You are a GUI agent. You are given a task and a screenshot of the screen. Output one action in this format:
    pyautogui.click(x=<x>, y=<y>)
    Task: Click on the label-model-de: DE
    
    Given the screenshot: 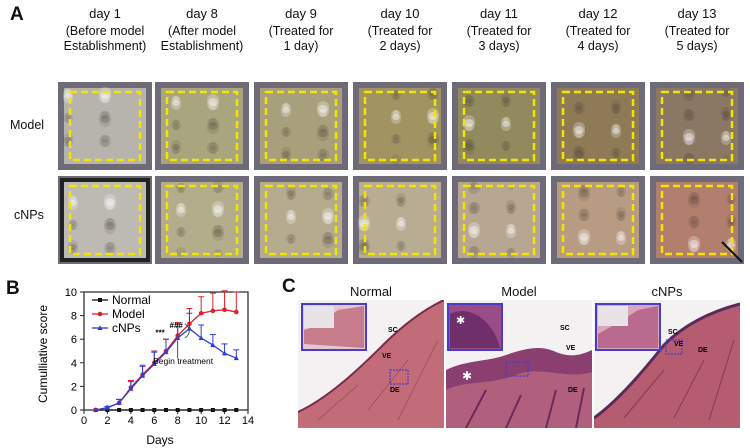 What is the action you would take?
    pyautogui.click(x=573, y=390)
    